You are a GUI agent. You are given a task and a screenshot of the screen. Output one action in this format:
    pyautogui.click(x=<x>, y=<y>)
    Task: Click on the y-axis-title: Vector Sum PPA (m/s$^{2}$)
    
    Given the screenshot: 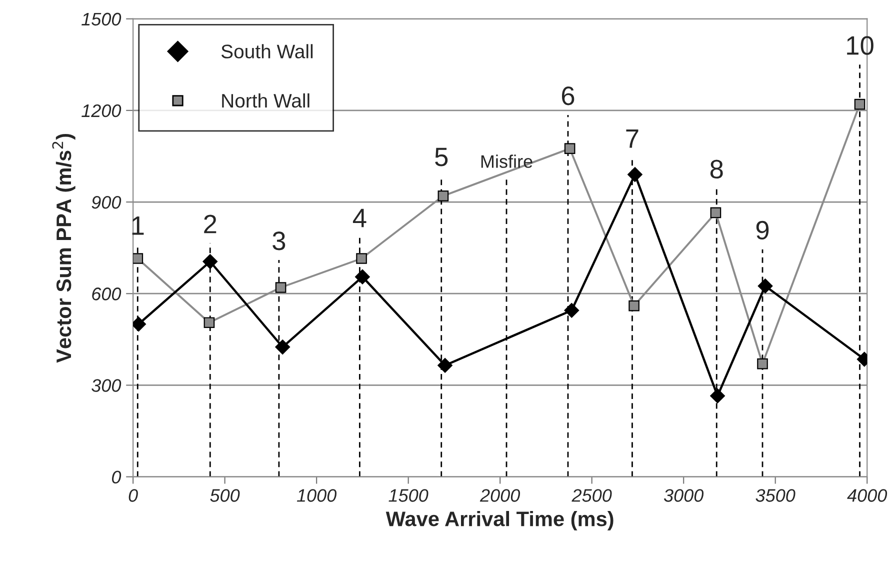 What is the action you would take?
    pyautogui.click(x=64, y=248)
    